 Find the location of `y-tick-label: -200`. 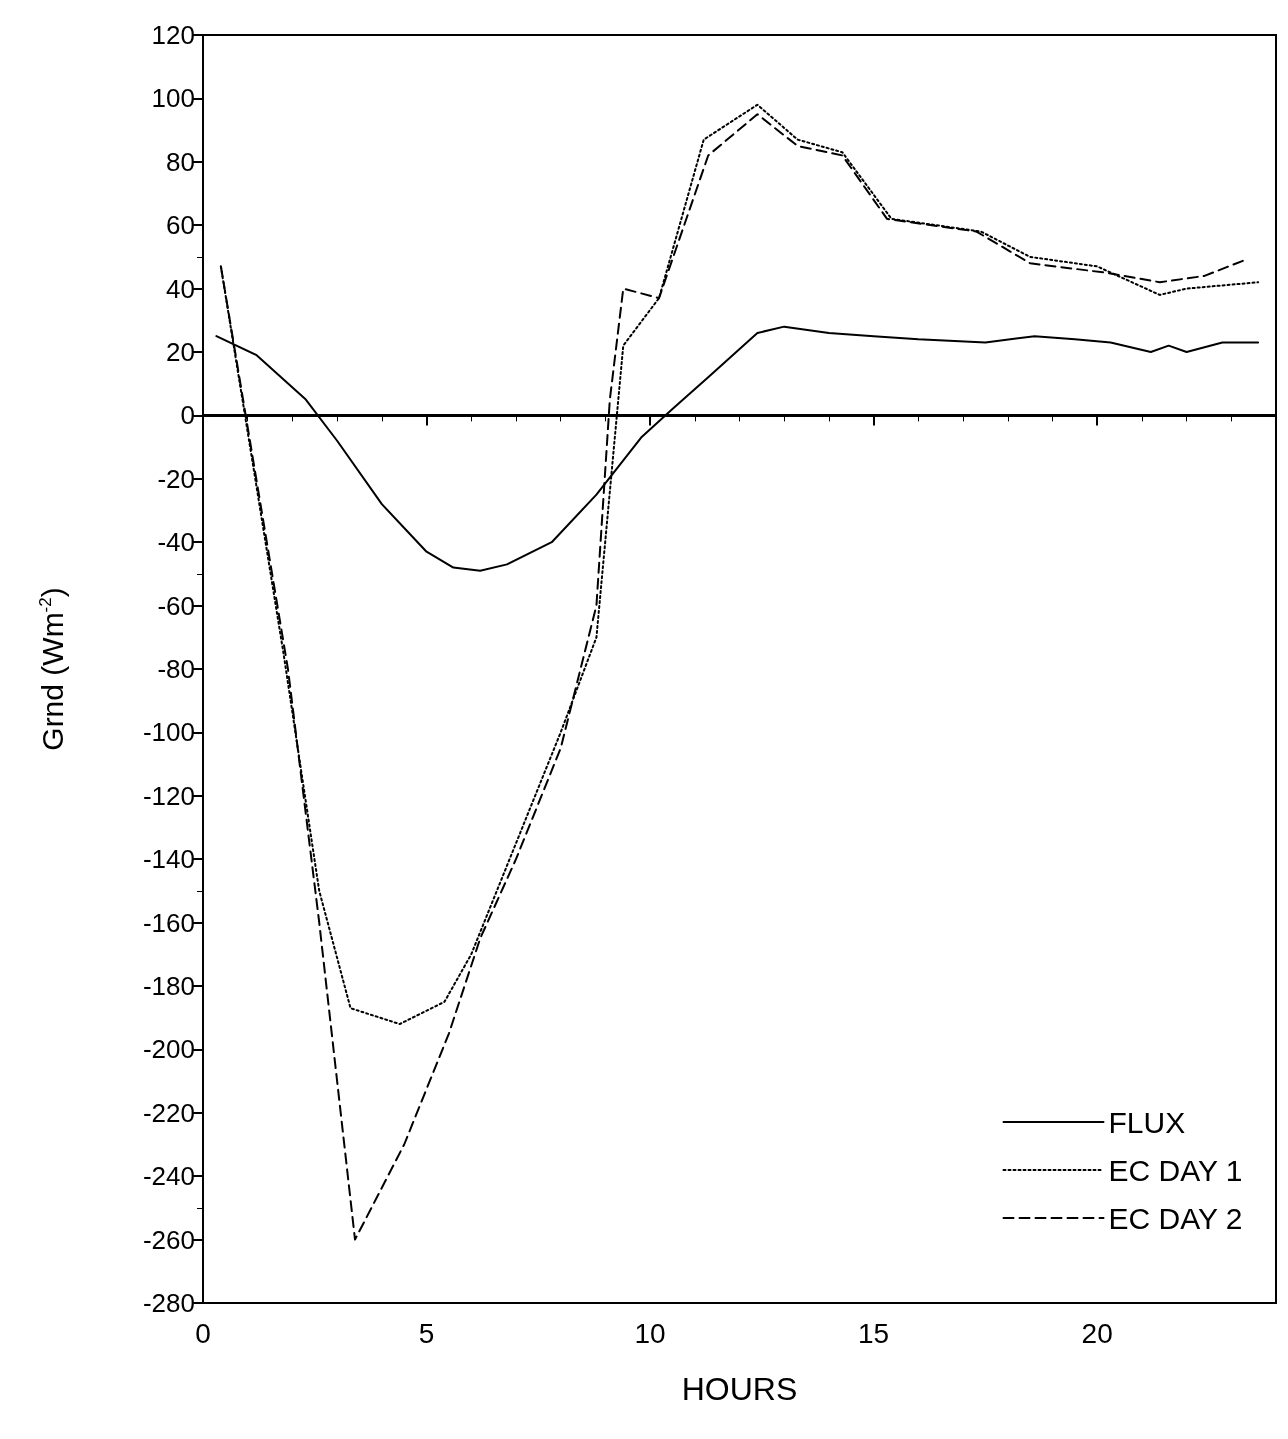

y-tick-label: -200 is located at coordinates (168, 1049).